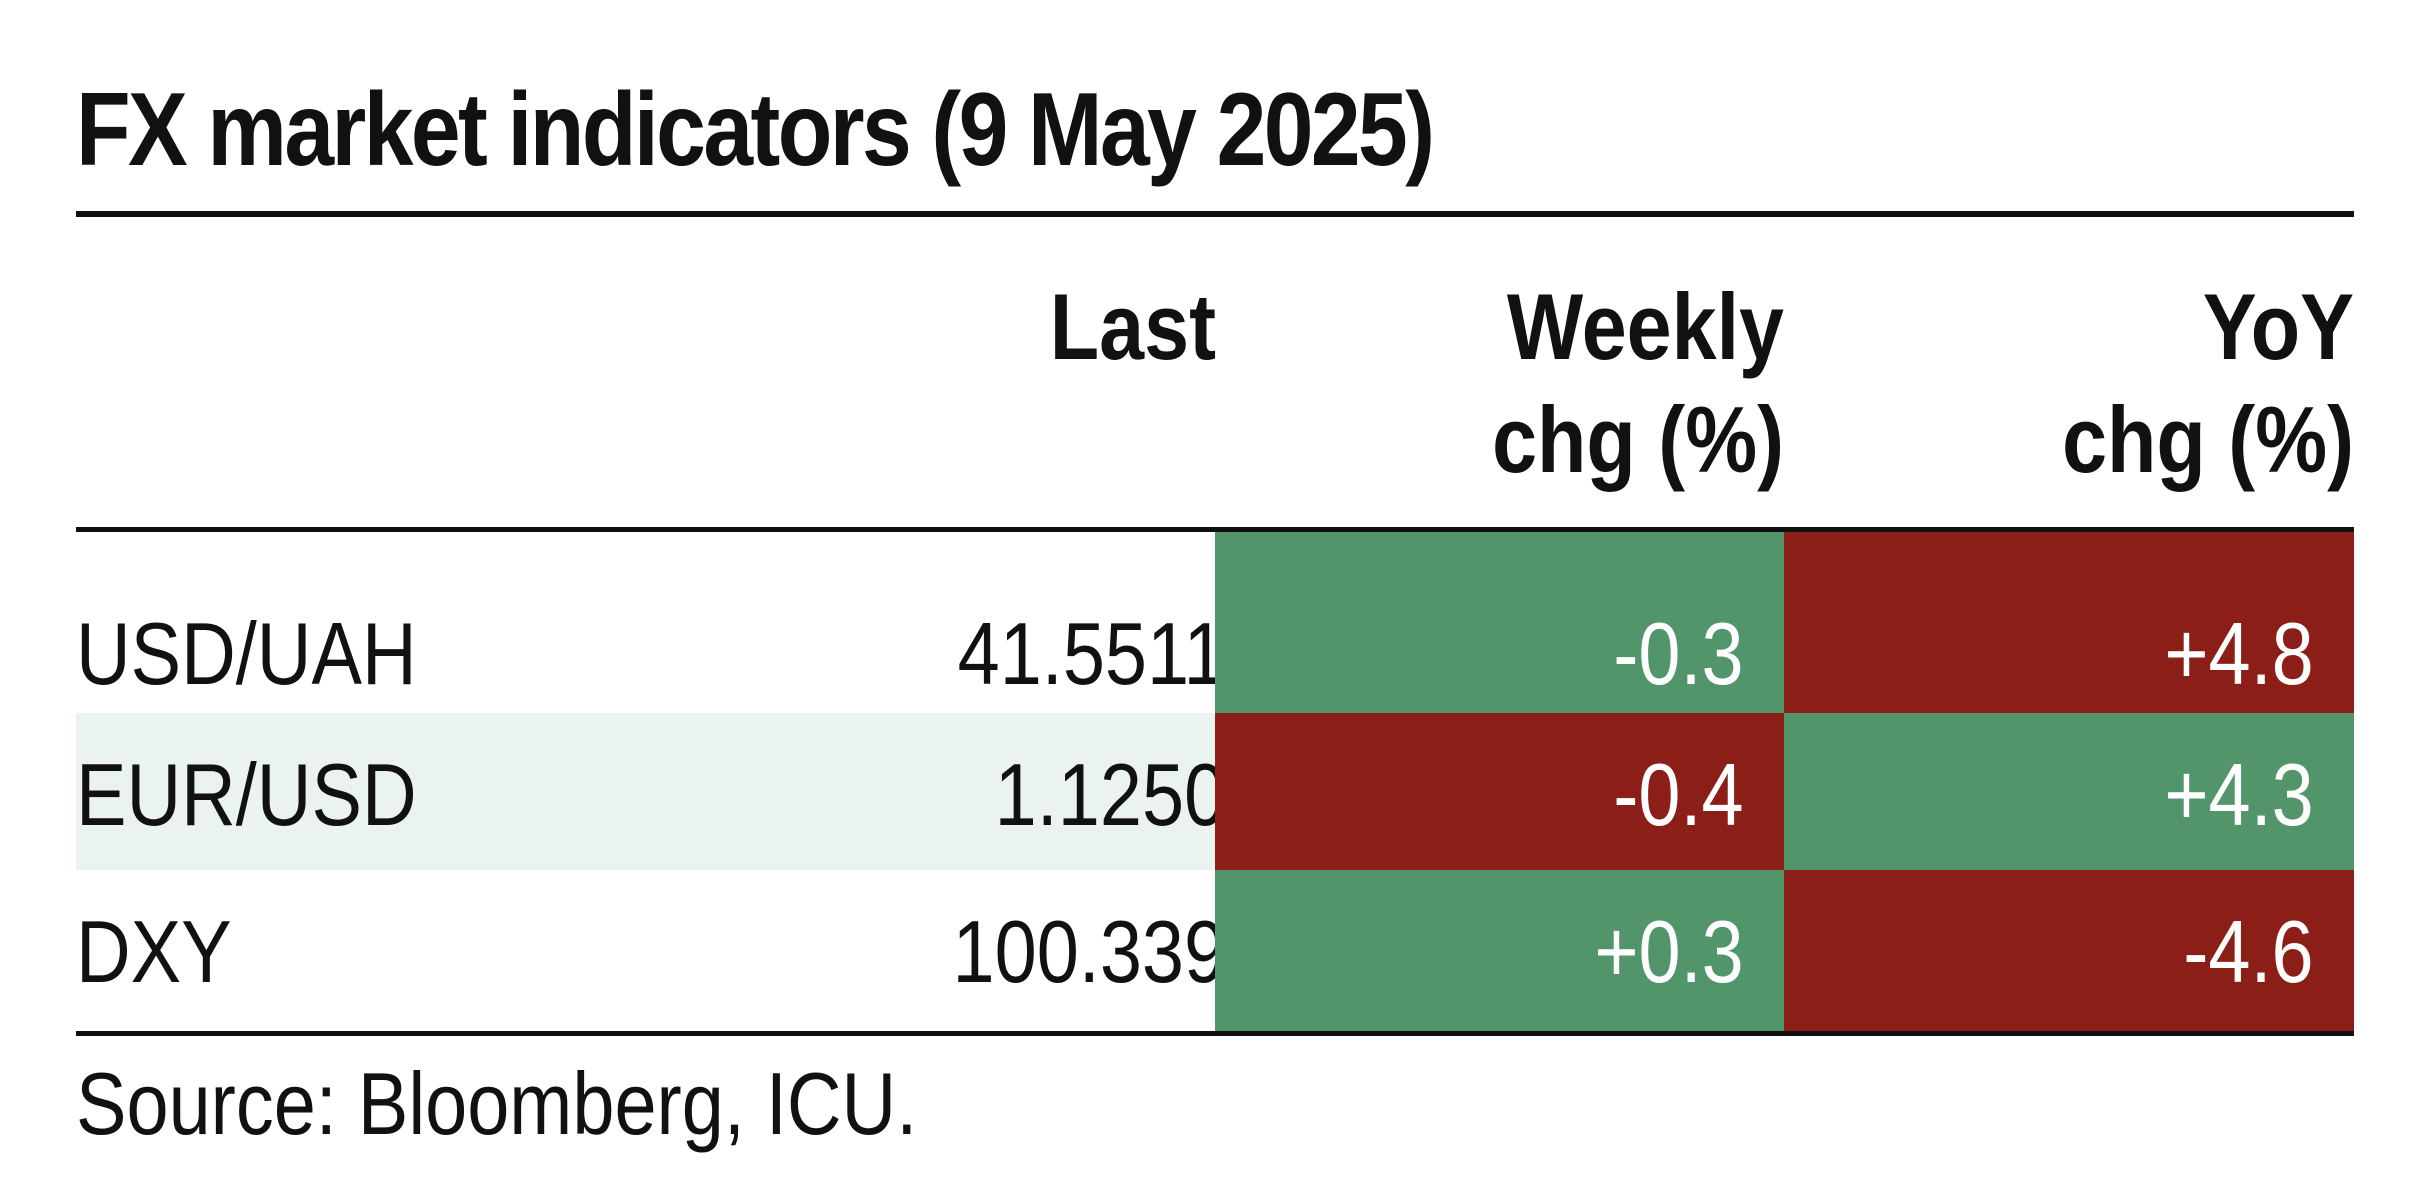 Image resolution: width=2420 pixels, height=1192 pixels. Describe the element at coordinates (755, 130) in the screenshot. I see `table-title: FX market indicators (9 May 2025)` at that location.